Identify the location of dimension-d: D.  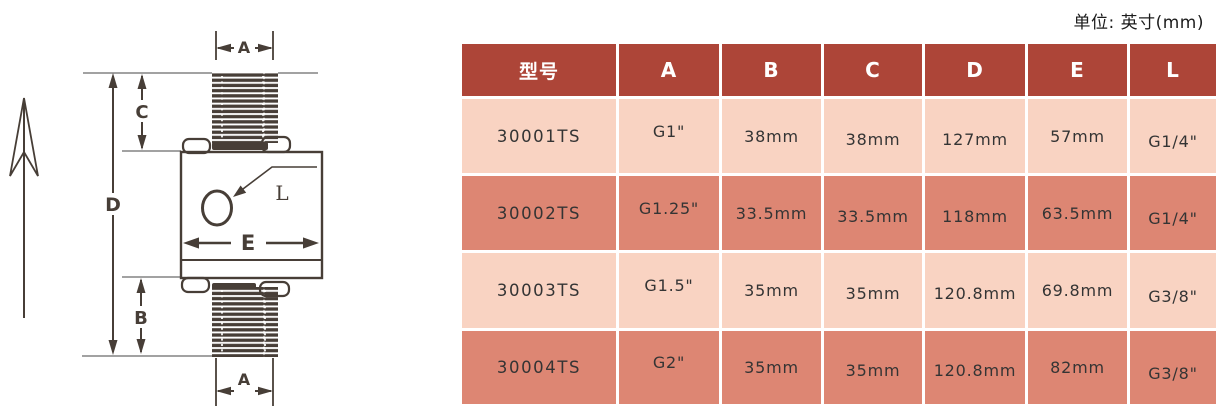
(113, 214).